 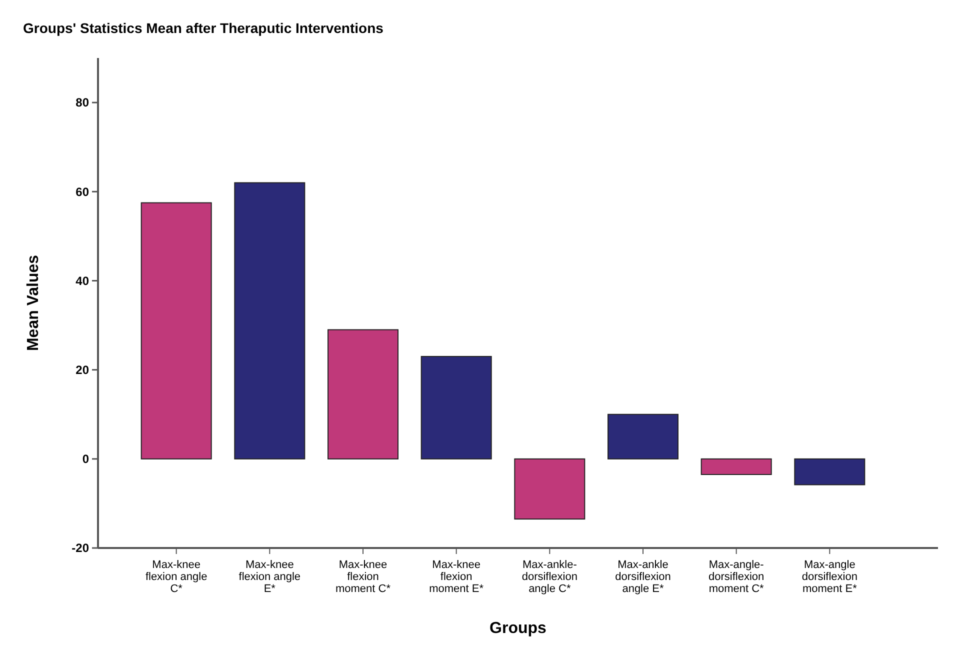 What do you see at coordinates (83, 191) in the screenshot?
I see `y-tick-label: 60` at bounding box center [83, 191].